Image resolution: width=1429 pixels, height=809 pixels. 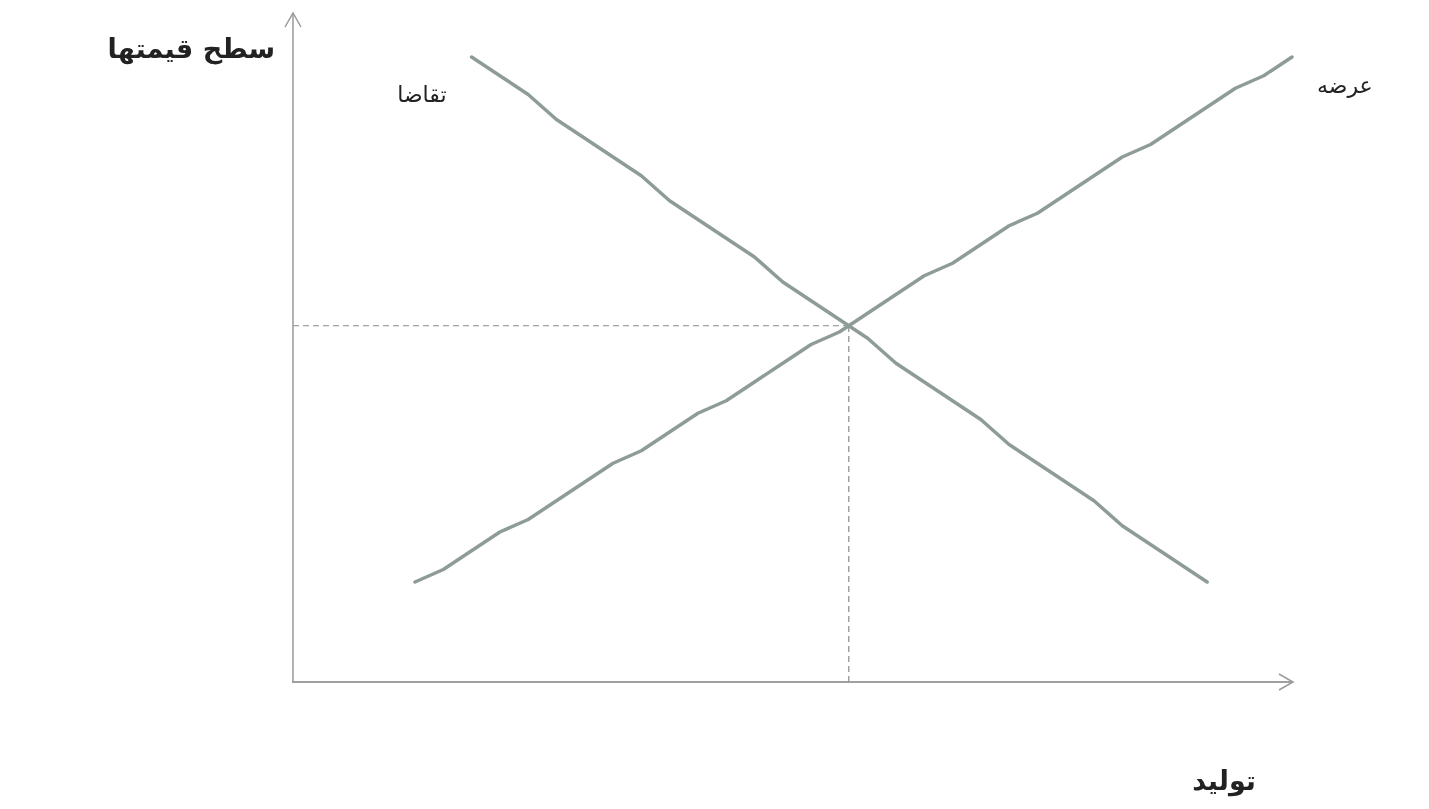 What do you see at coordinates (422, 94) in the screenshot?
I see `series-label: تقاضا` at bounding box center [422, 94].